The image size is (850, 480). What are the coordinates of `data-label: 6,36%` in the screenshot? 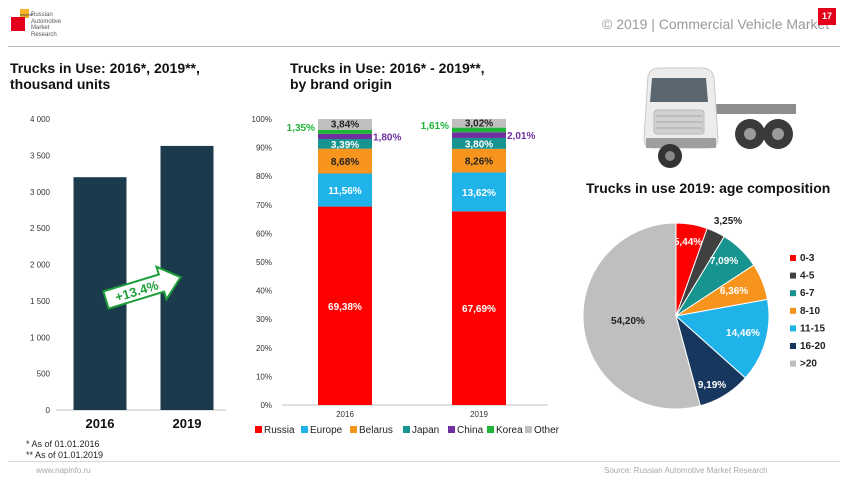 It's located at (734, 291).